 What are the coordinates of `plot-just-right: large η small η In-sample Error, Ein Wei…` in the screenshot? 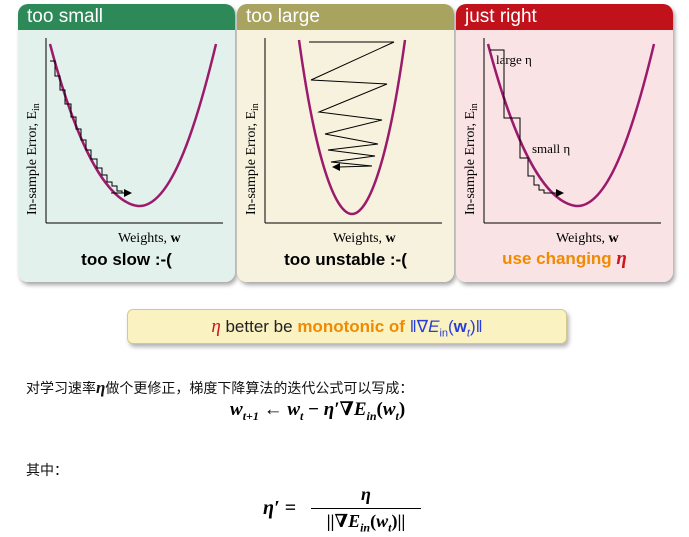 It's located at (562, 142).